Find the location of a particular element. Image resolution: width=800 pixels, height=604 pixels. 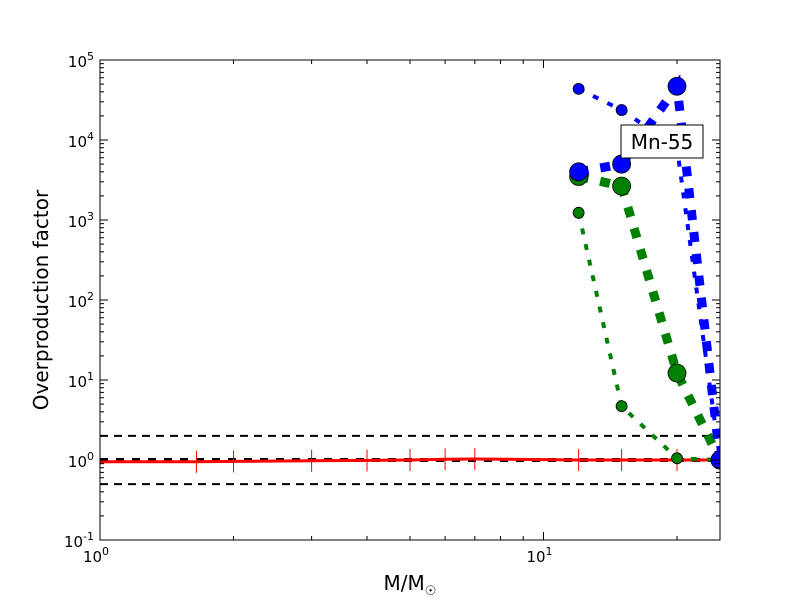

annotation-label: Mn-55 is located at coordinates (662, 142).